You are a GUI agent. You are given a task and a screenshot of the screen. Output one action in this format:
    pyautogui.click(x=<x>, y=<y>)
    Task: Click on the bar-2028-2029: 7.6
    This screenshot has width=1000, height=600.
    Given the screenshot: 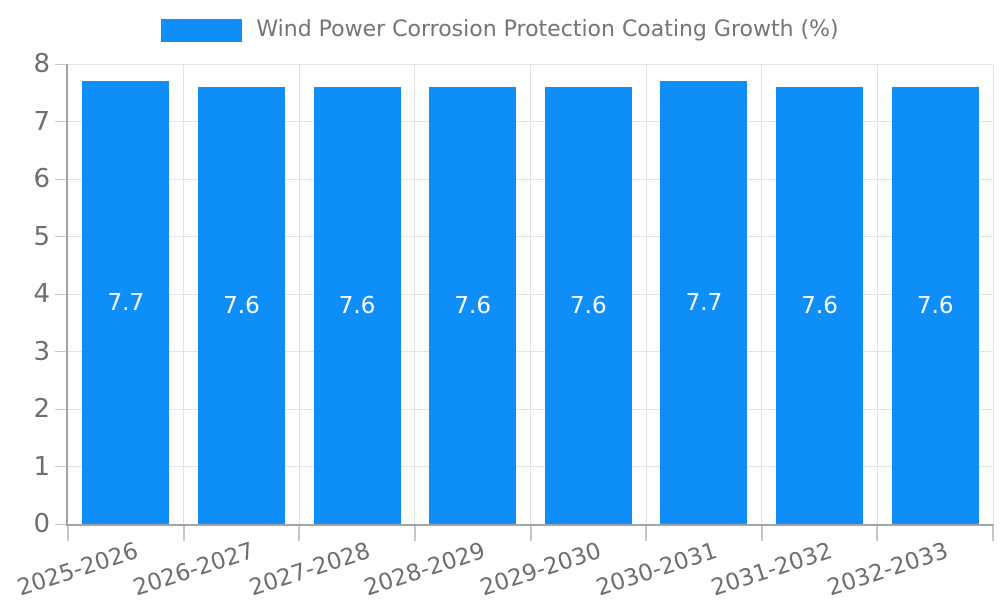 What is the action you would take?
    pyautogui.click(x=473, y=305)
    